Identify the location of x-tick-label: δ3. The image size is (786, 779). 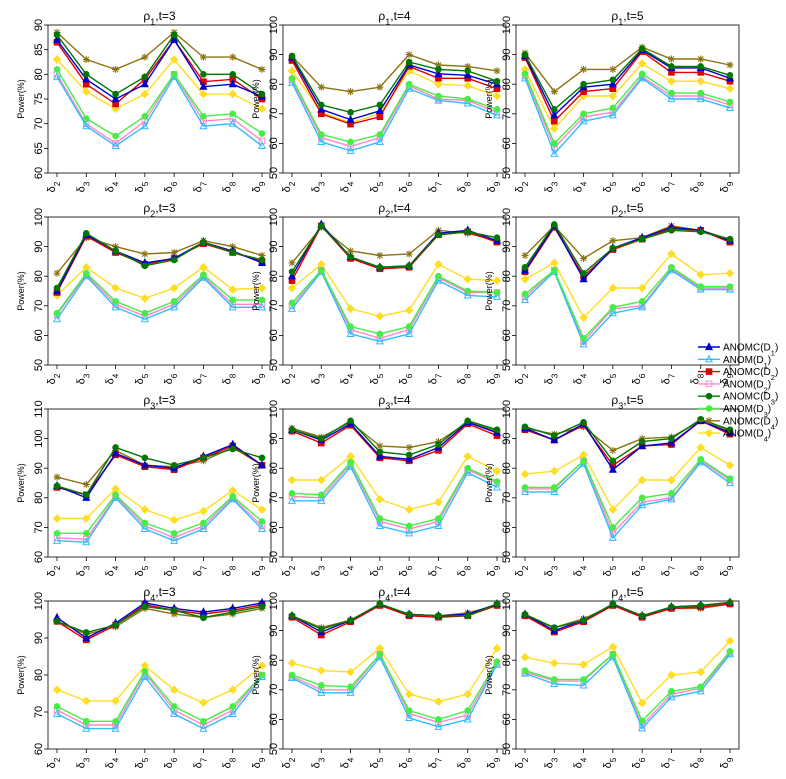
(318, 186).